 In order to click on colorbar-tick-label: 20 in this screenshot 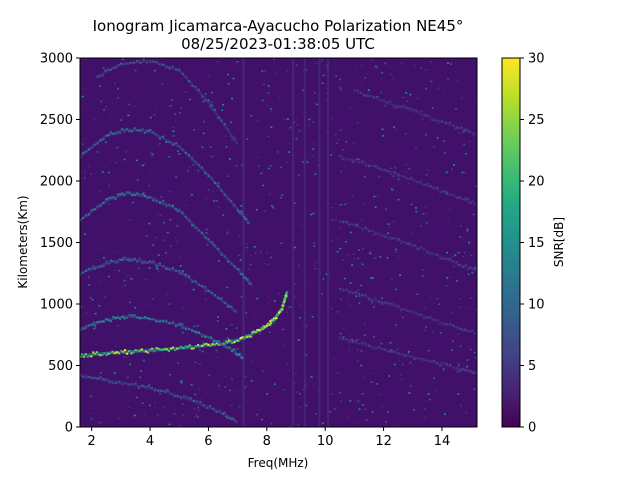, I will do `click(536, 182)`.